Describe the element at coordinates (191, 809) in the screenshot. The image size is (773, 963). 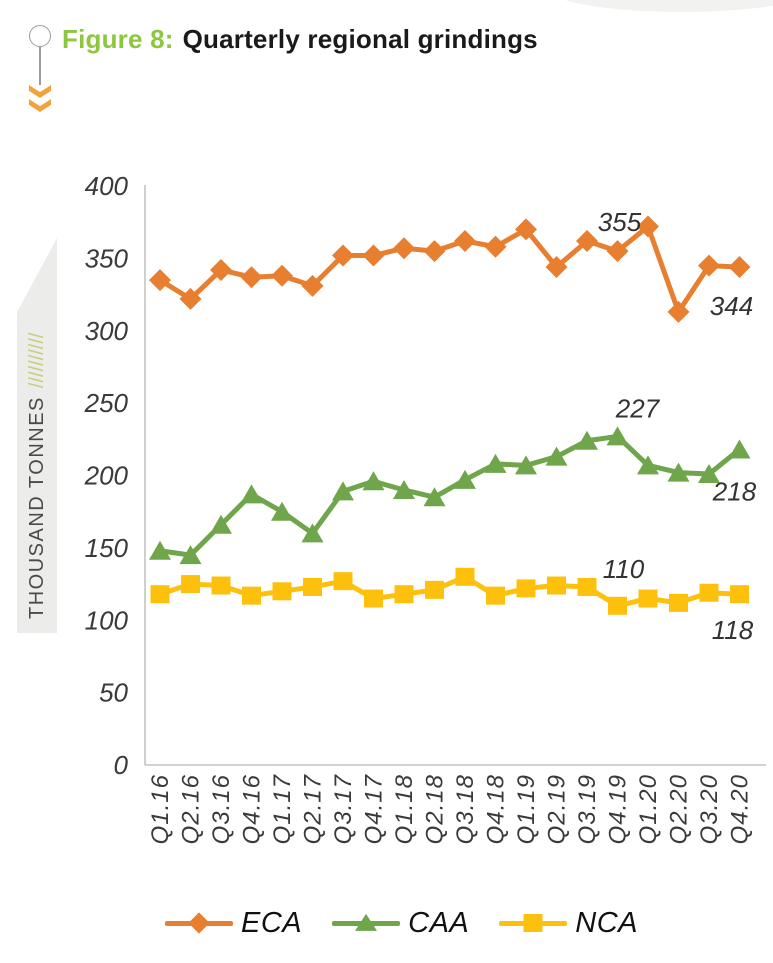
I see `x-tick-label-q2-16: Q2.16` at that location.